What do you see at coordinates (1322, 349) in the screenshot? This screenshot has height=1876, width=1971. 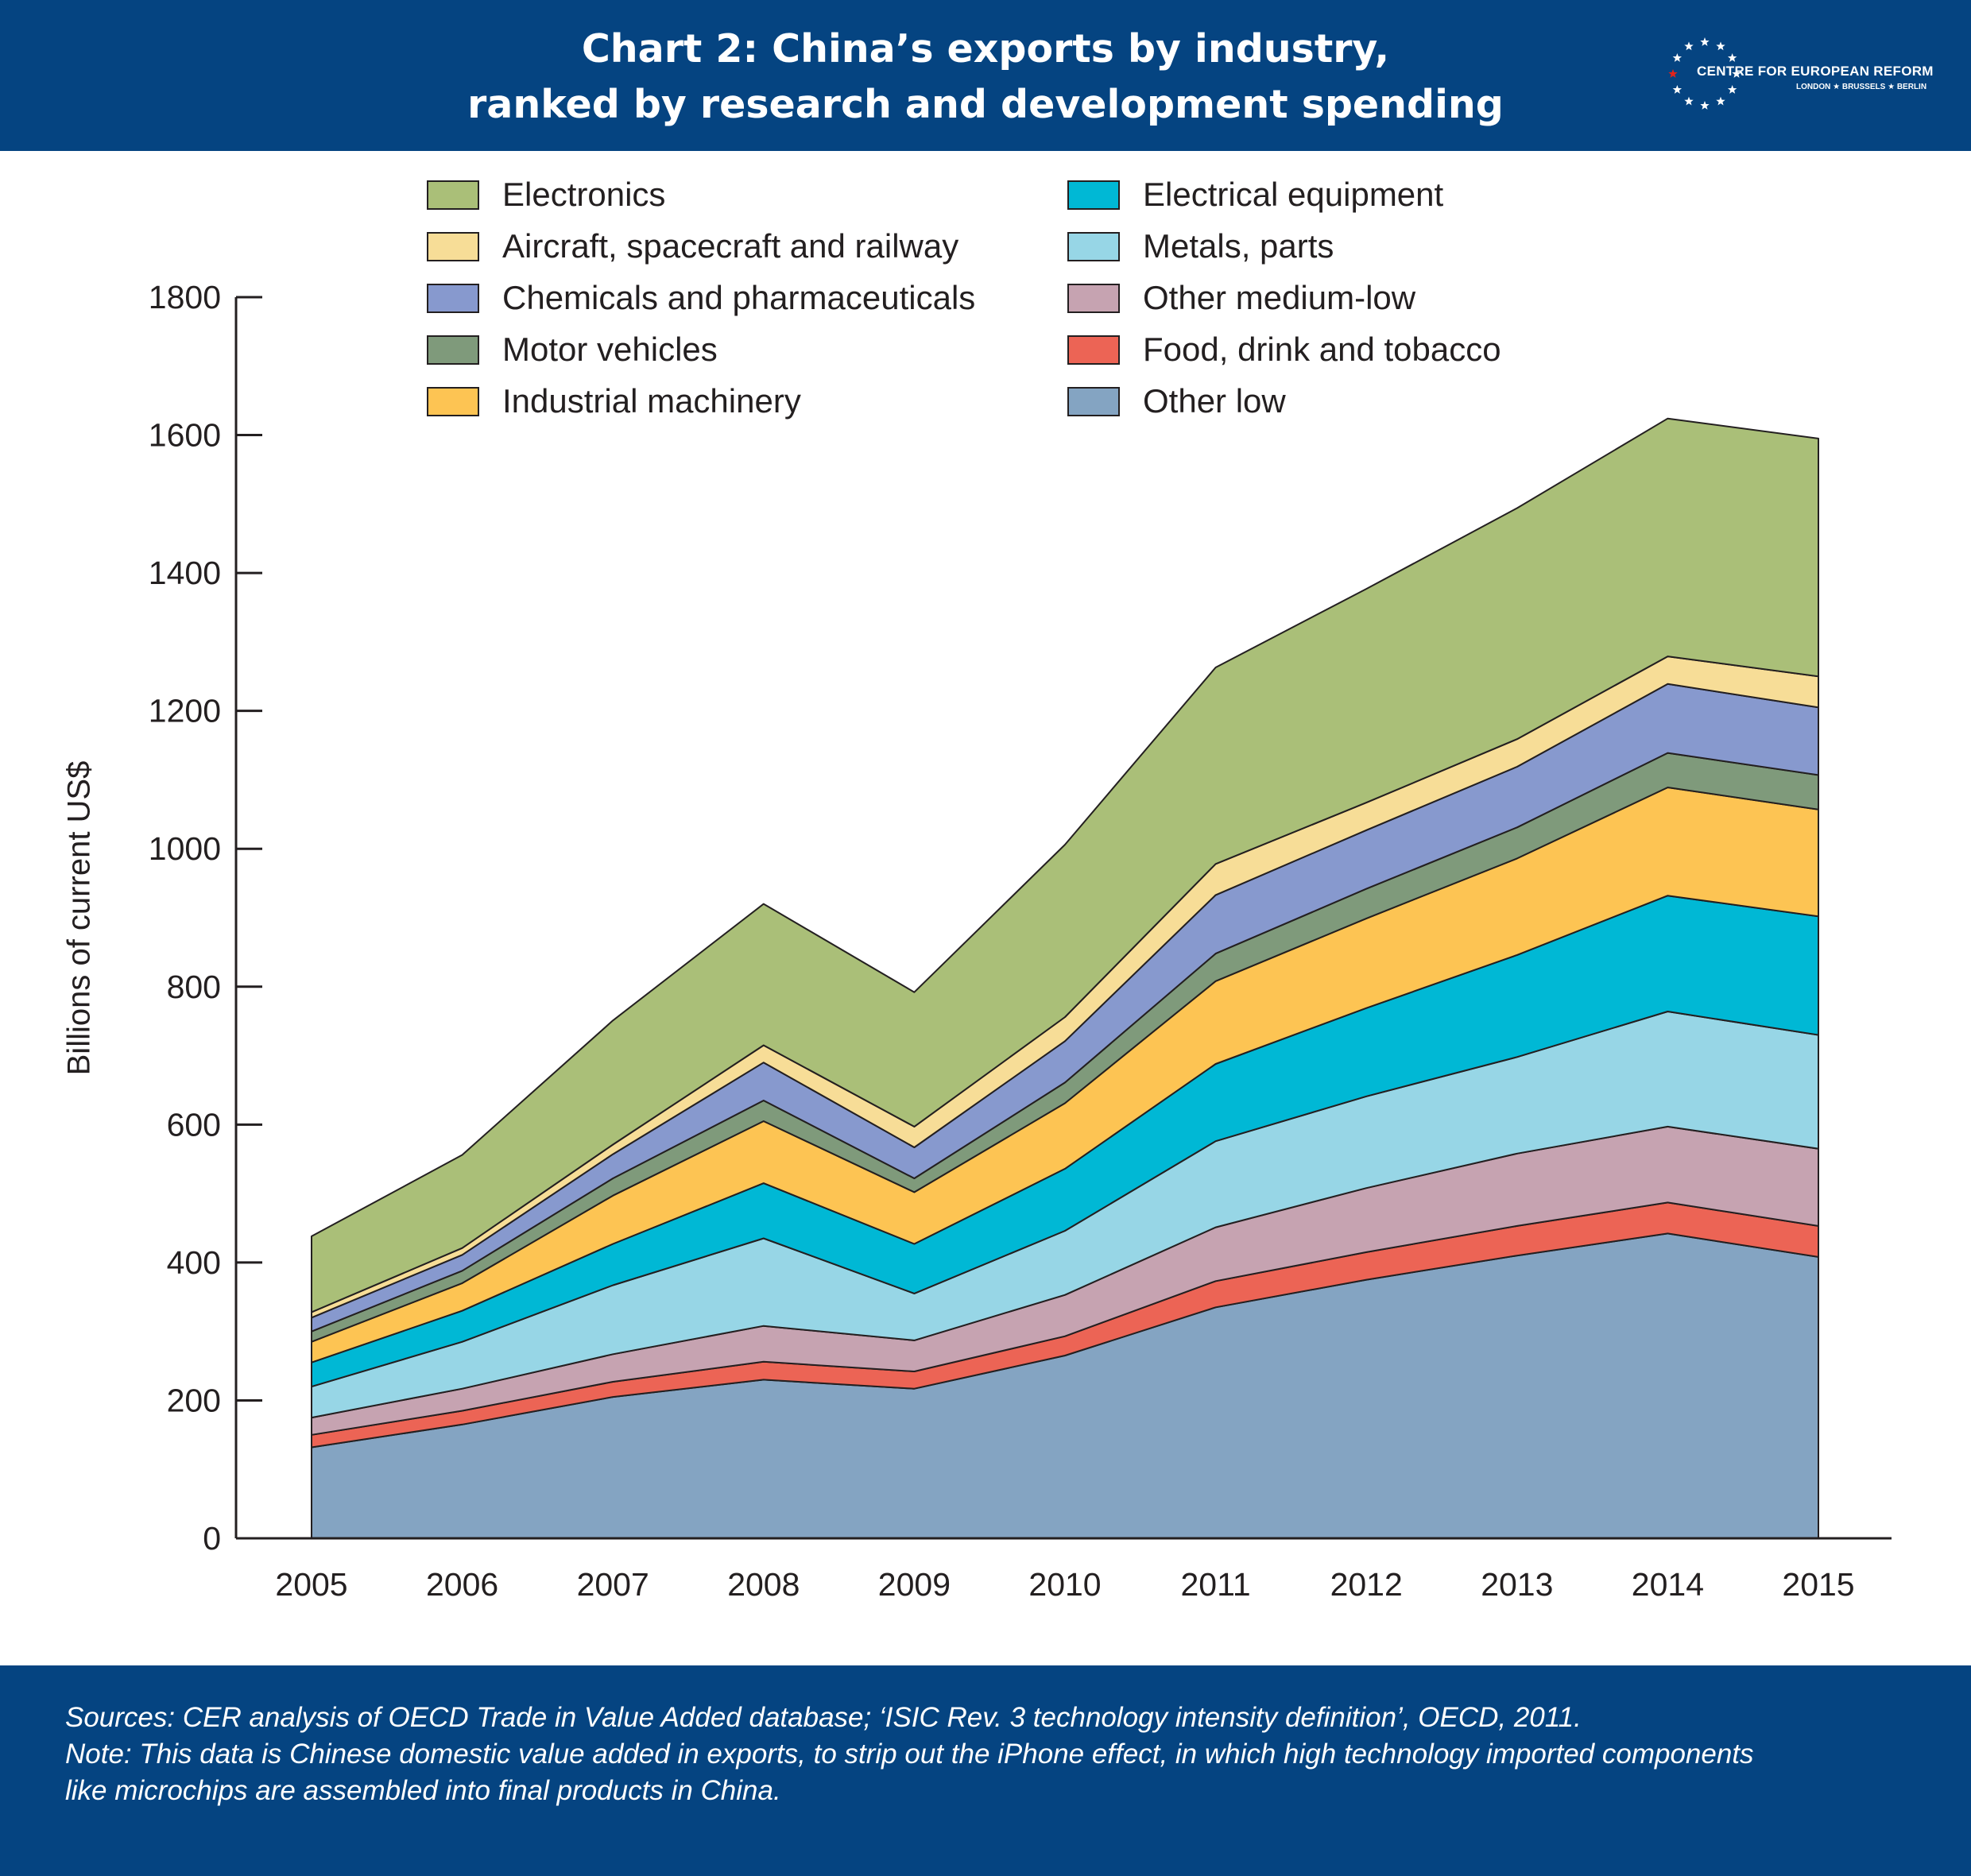 I see `legend-label-food-drink-and-tobacco: Food, drink and tobacco` at bounding box center [1322, 349].